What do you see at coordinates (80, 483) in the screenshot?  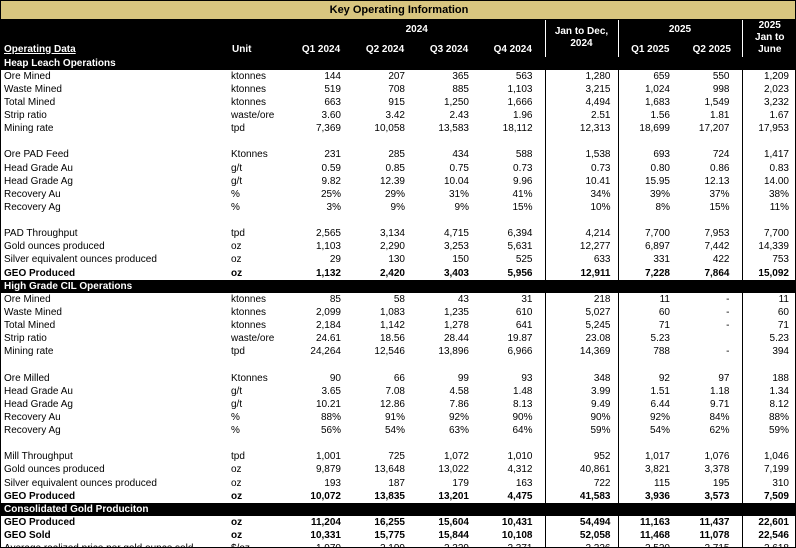 I see `row-label: Silver equivalent ounces produced` at bounding box center [80, 483].